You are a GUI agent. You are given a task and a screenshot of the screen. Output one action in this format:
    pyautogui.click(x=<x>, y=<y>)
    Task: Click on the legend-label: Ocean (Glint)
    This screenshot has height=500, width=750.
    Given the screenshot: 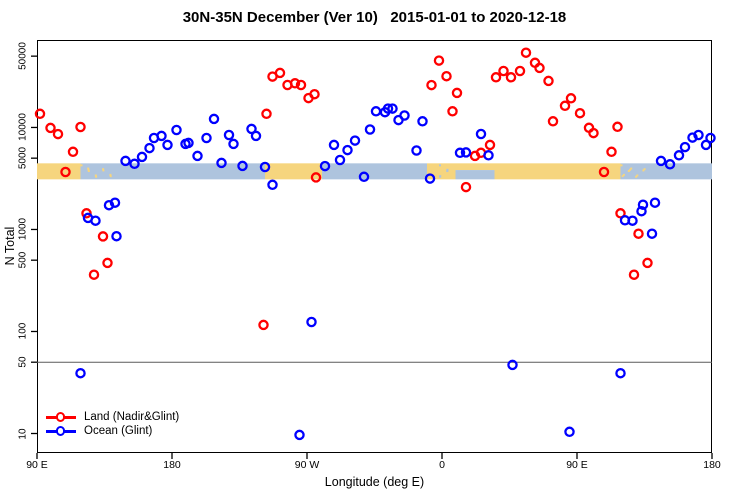 What is the action you would take?
    pyautogui.click(x=118, y=431)
    